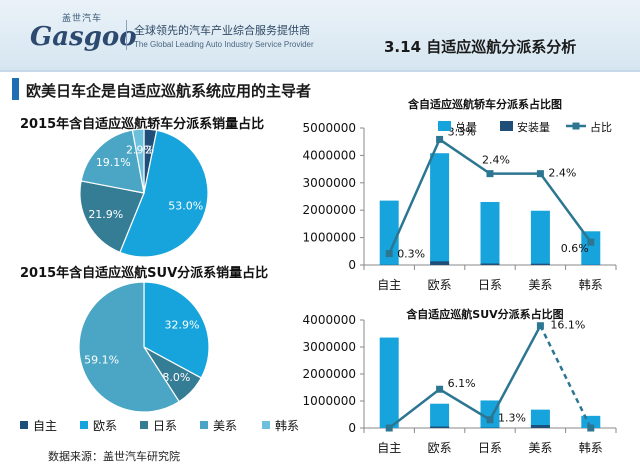  I want to click on bar2-title: 含自适应巡航SUV分派系占比图, so click(484, 314).